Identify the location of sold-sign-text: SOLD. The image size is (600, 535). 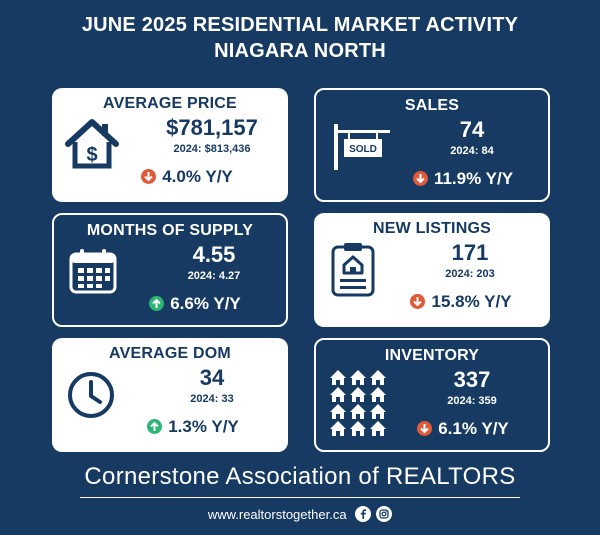
(363, 149).